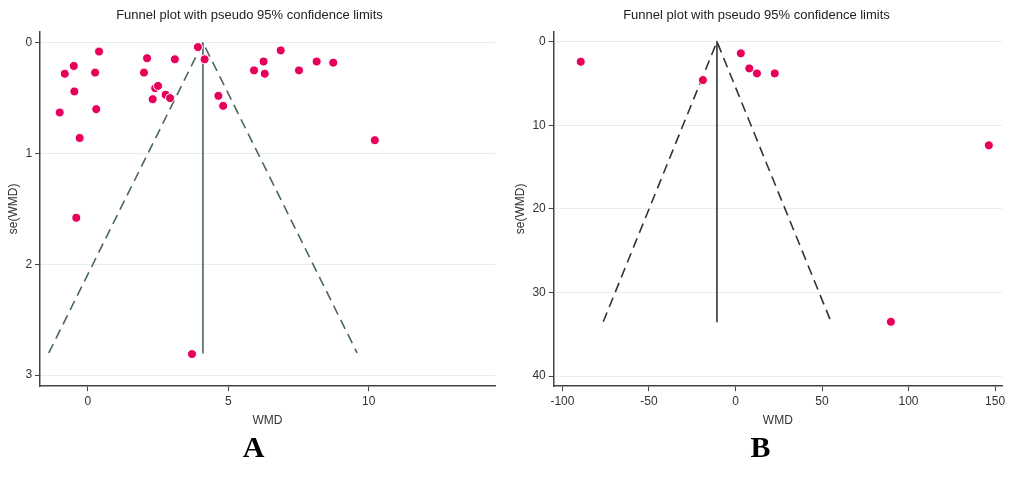  Describe the element at coordinates (29, 263) in the screenshot. I see `y-tick-label: 2` at that location.